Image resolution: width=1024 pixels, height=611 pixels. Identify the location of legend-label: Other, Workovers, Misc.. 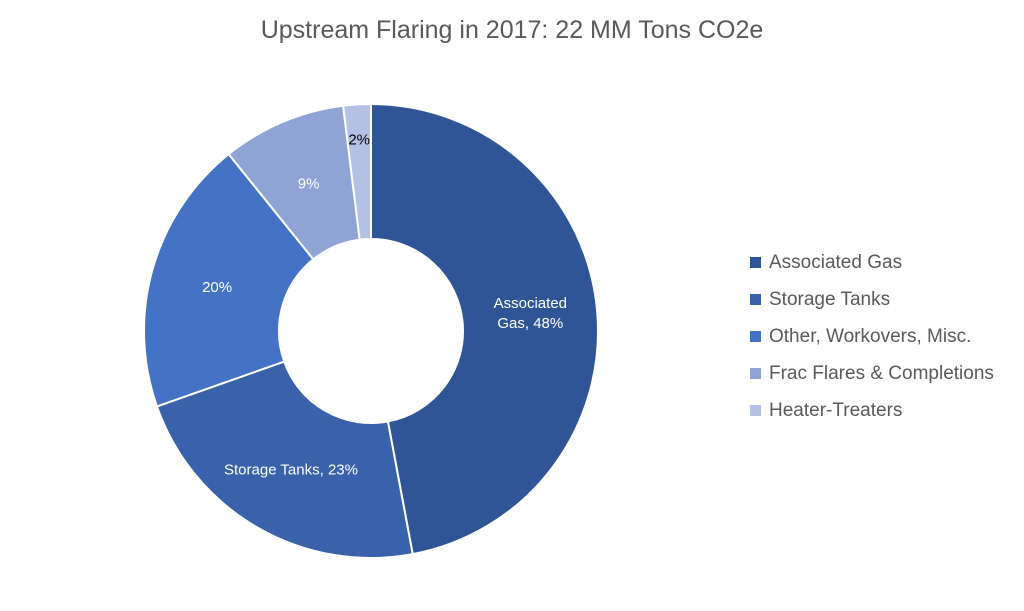
(870, 336).